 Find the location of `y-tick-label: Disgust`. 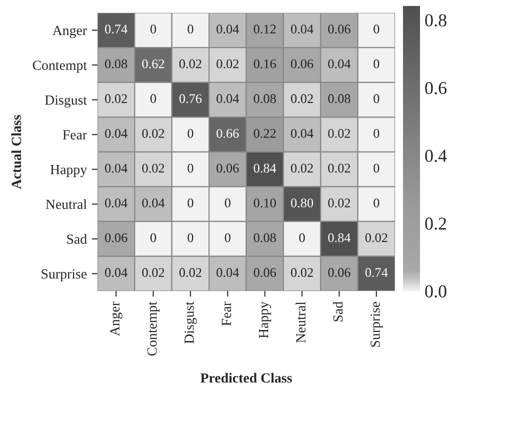

y-tick-label: Disgust is located at coordinates (66, 101).